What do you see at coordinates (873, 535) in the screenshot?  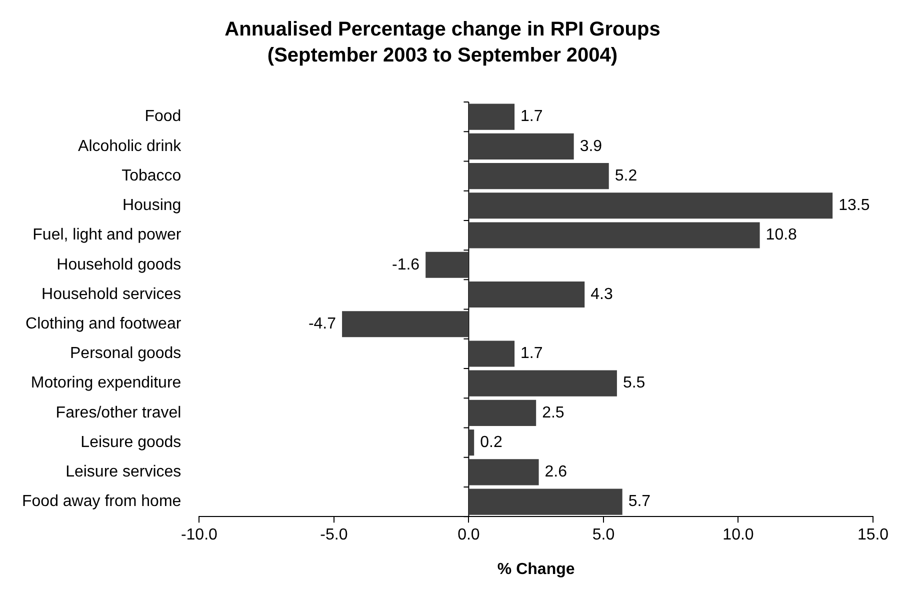 I see `x-tick-label: 15.0` at bounding box center [873, 535].